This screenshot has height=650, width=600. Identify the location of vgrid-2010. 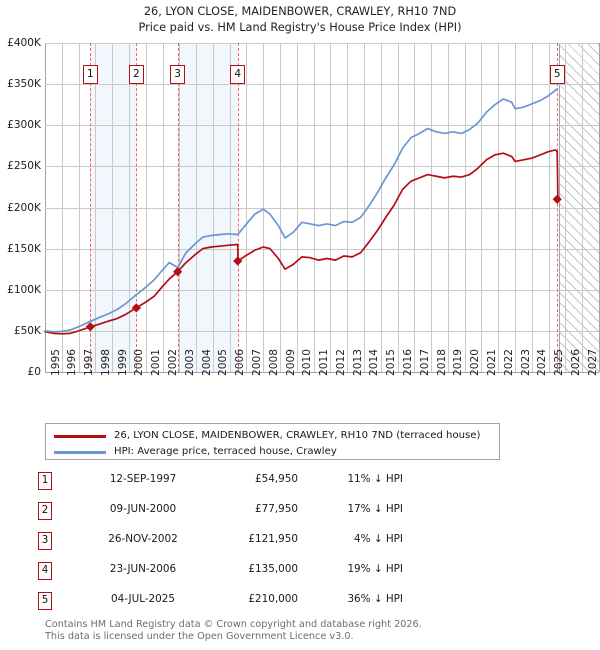
(297, 207).